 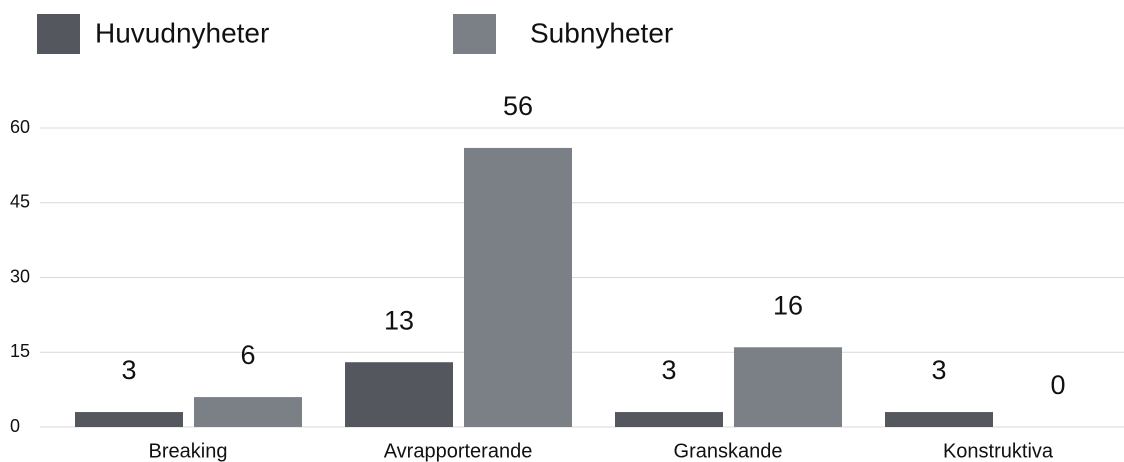 I want to click on data-label: 56, so click(x=518, y=106).